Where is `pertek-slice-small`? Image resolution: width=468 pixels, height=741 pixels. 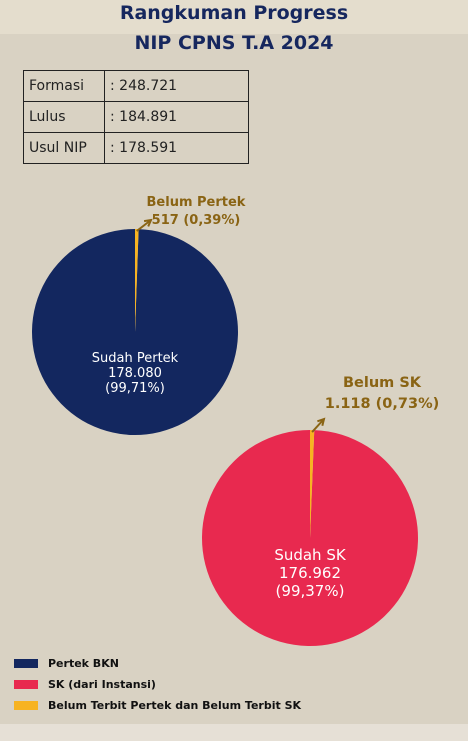
pertek-slice-small is located at coordinates (137, 280).